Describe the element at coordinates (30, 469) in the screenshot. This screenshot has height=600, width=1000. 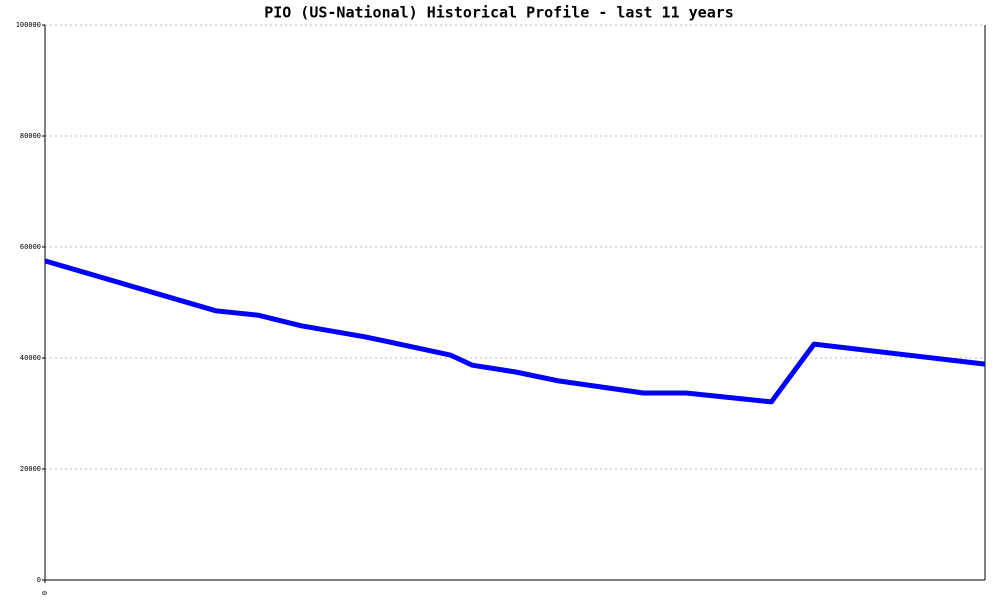
I see `y-tick-label: 20000` at that location.